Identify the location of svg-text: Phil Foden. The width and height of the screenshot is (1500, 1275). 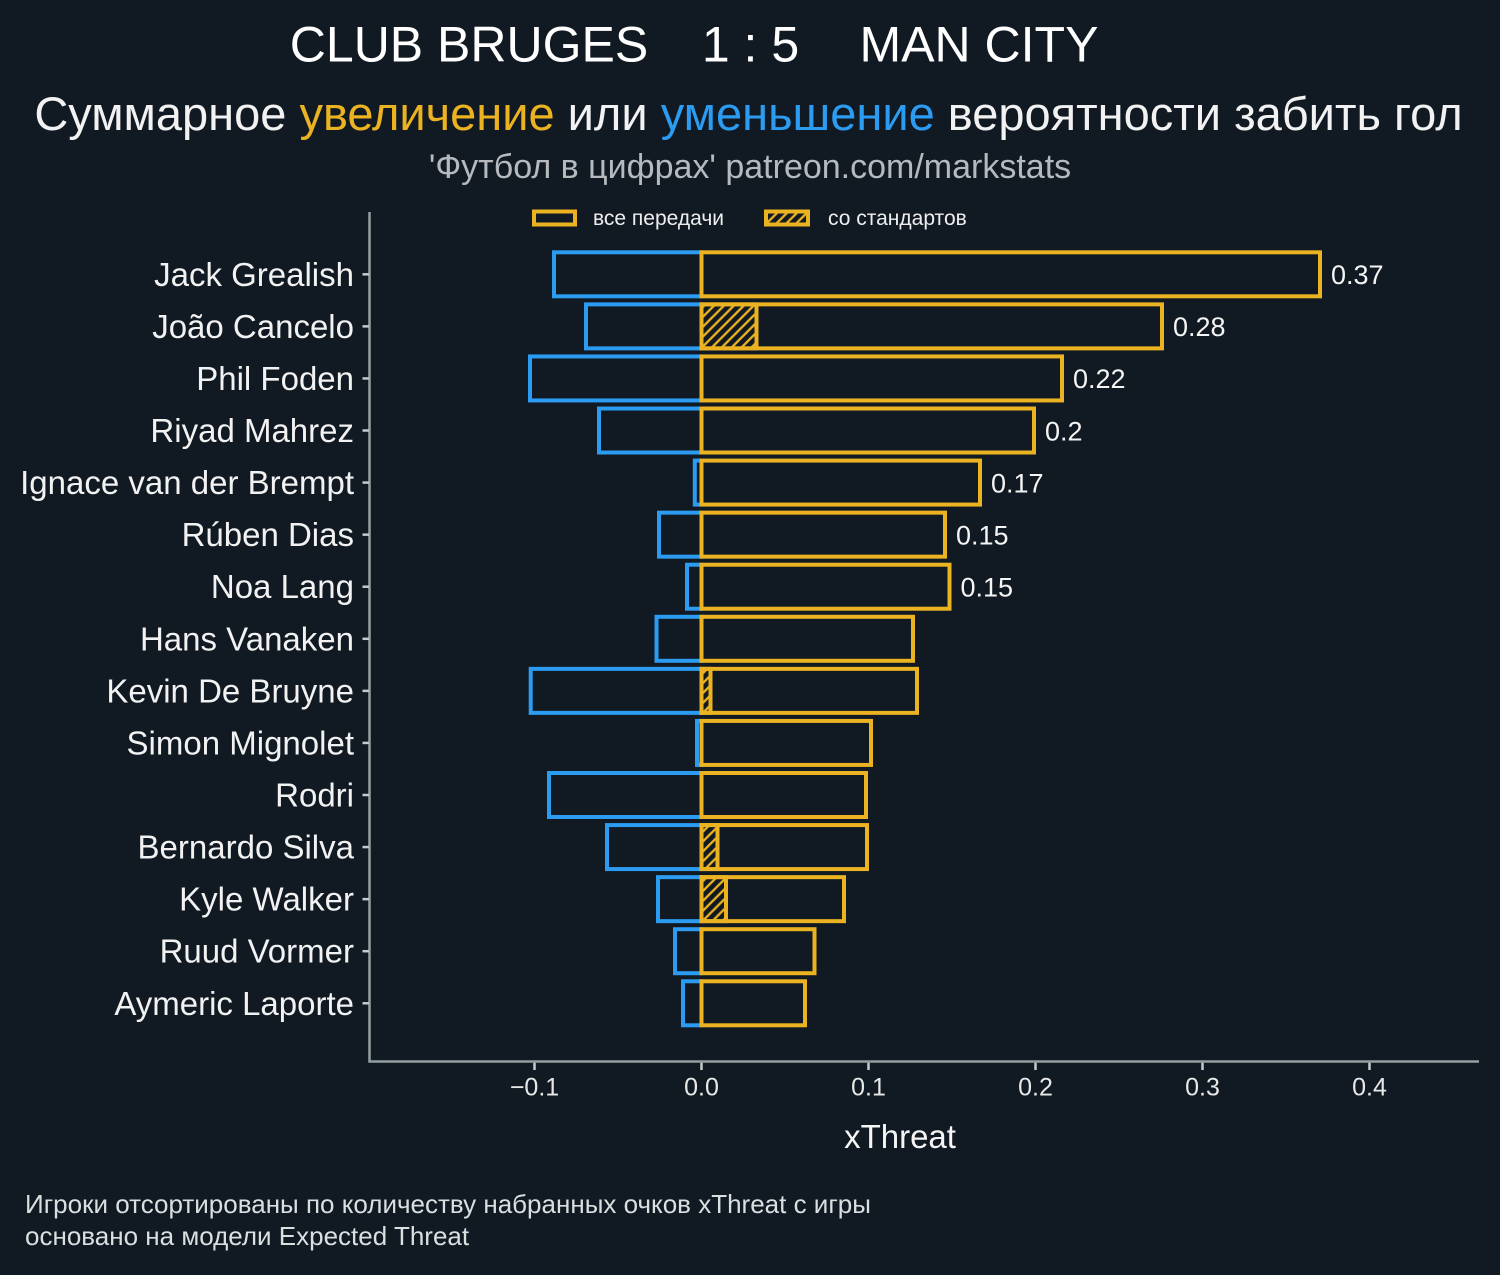
(275, 378).